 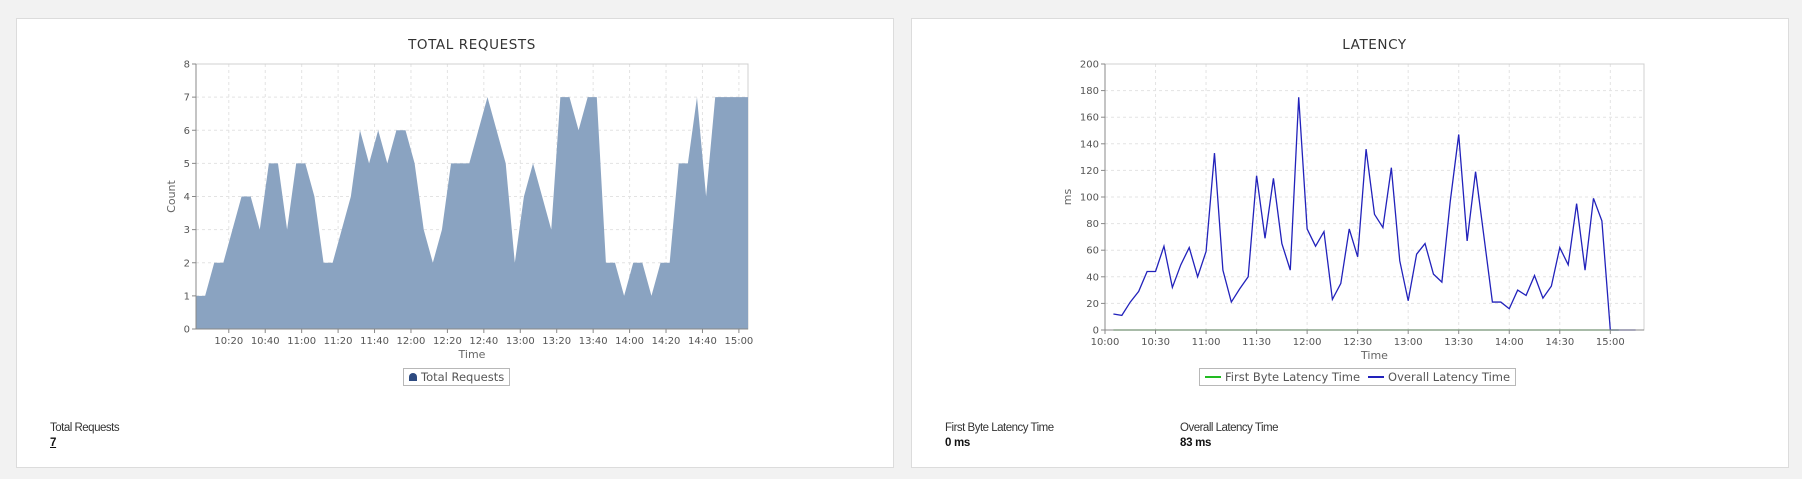 I want to click on y-tick-label: 7, so click(x=187, y=98).